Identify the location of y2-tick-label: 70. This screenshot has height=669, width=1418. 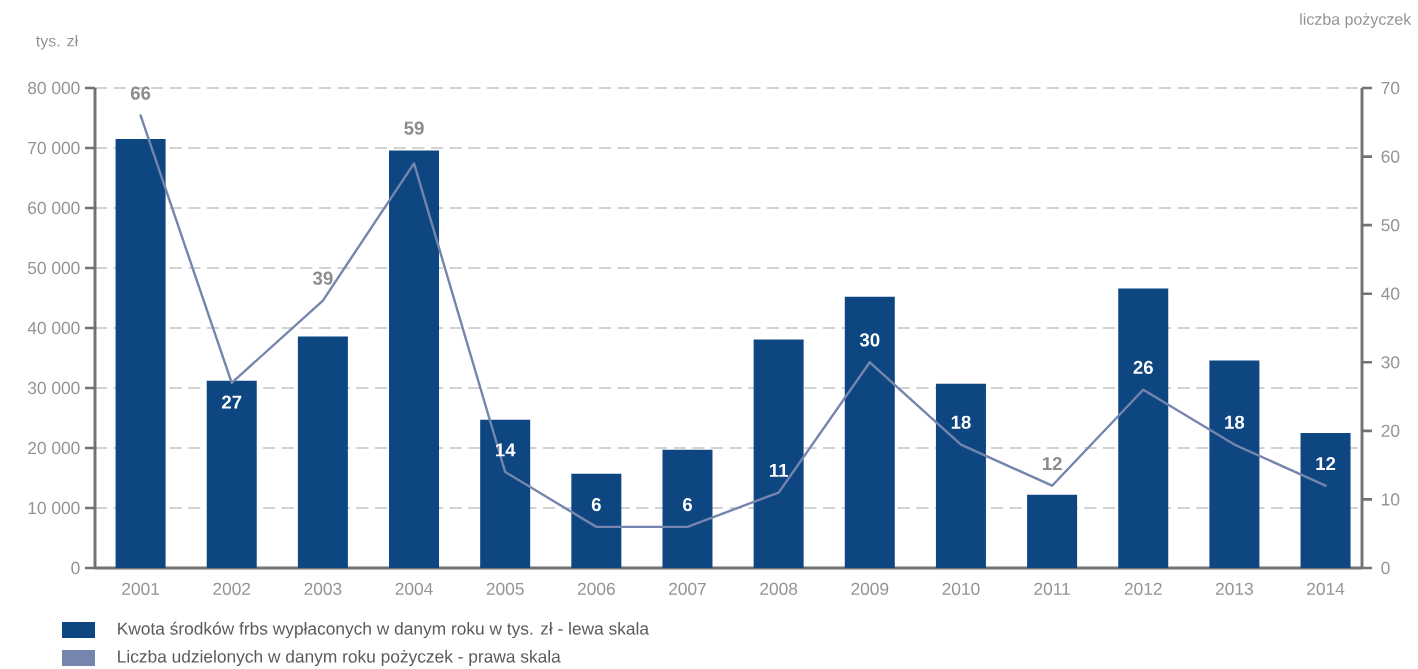
(1390, 88).